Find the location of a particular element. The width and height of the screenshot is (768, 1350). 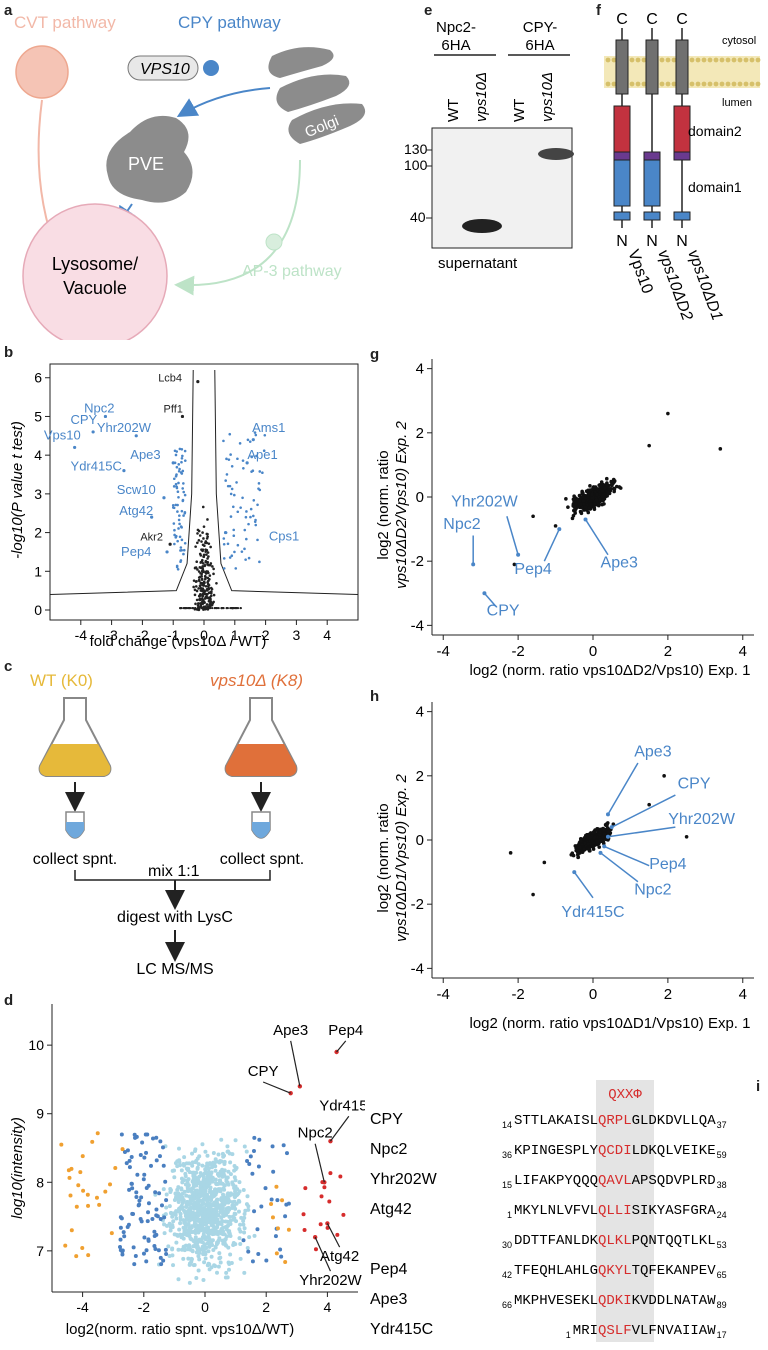

wt-collect-label: collect spnt. is located at coordinates (75, 859).